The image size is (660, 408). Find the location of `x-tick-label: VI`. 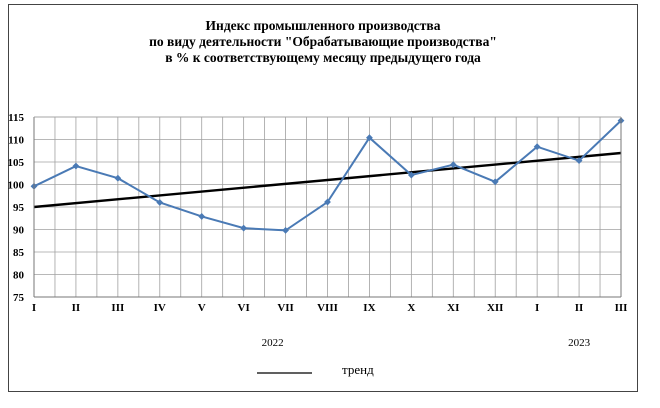

x-tick-label: VI is located at coordinates (244, 308).